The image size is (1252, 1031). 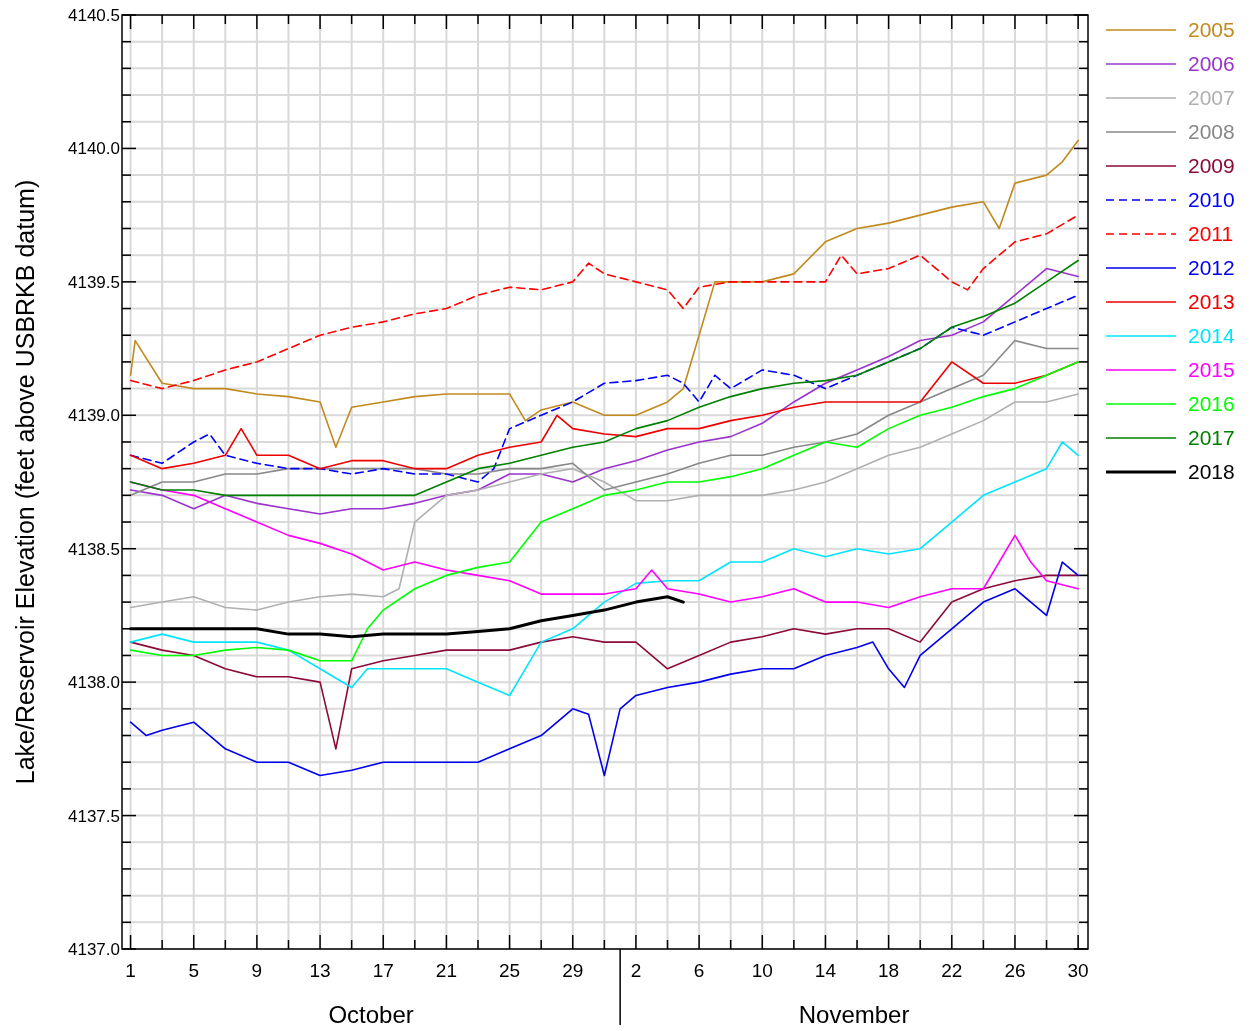 I want to click on y-tick-label: 4138.5, so click(x=94, y=549).